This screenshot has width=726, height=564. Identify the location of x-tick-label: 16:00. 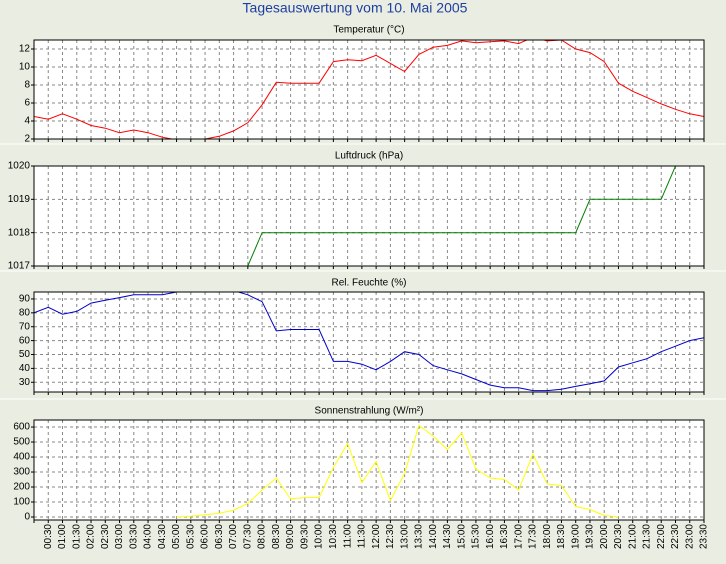
(490, 536).